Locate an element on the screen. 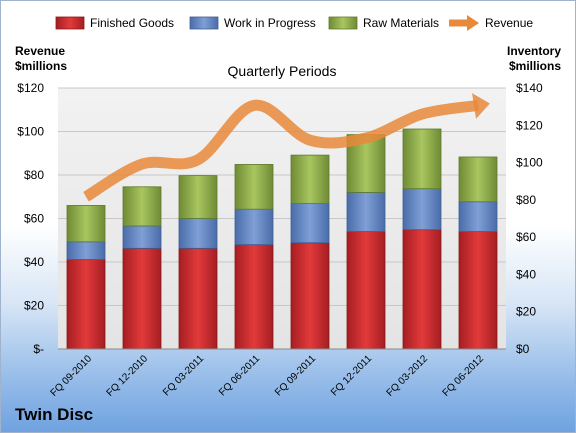 The height and width of the screenshot is (433, 576). x-tick-label: FQ 03-2012 is located at coordinates (408, 376).